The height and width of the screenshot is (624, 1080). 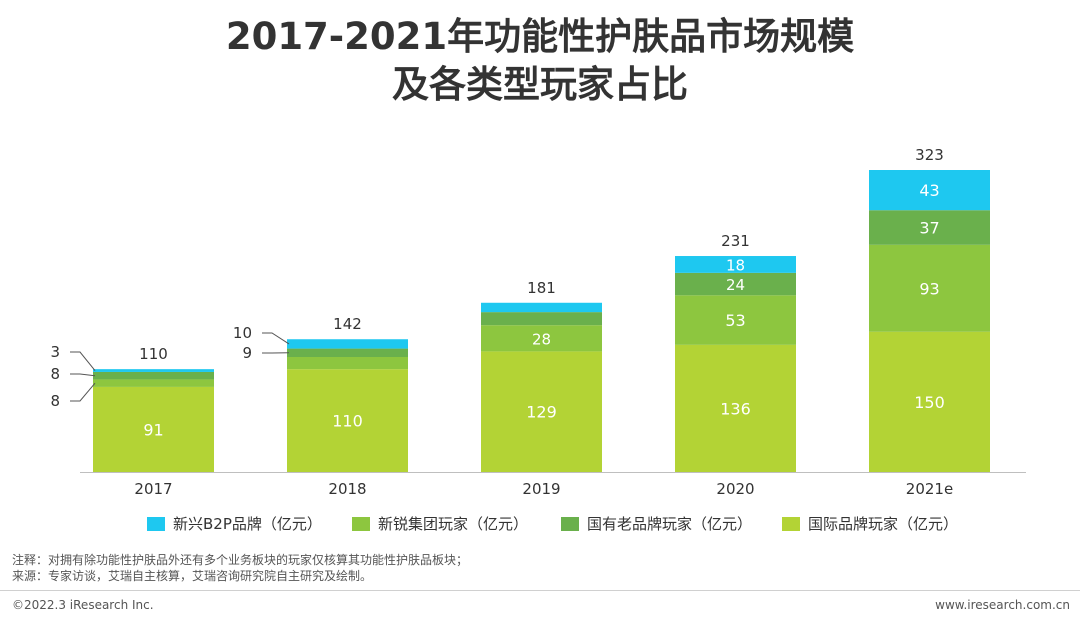 What do you see at coordinates (153, 354) in the screenshot?
I see `total-label-2017: 110` at bounding box center [153, 354].